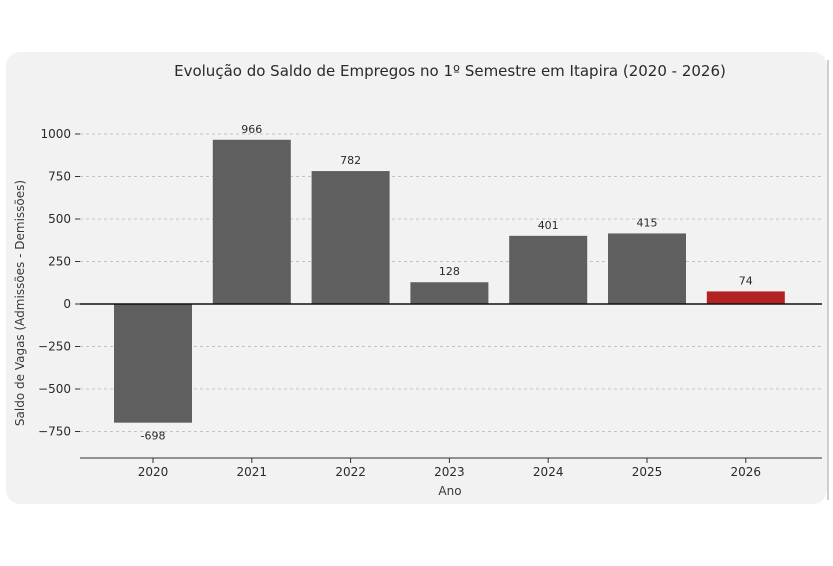 Image resolution: width=833 pixels, height=566 pixels. What do you see at coordinates (59, 177) in the screenshot?
I see `y-tick-label: 750` at bounding box center [59, 177].